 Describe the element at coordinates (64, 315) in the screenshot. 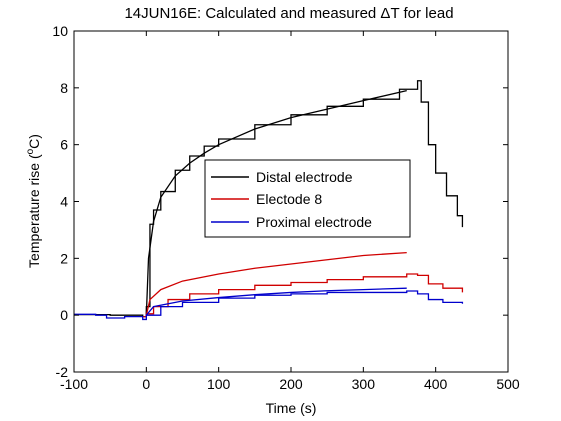

I see `y-tick-label: 0` at that location.